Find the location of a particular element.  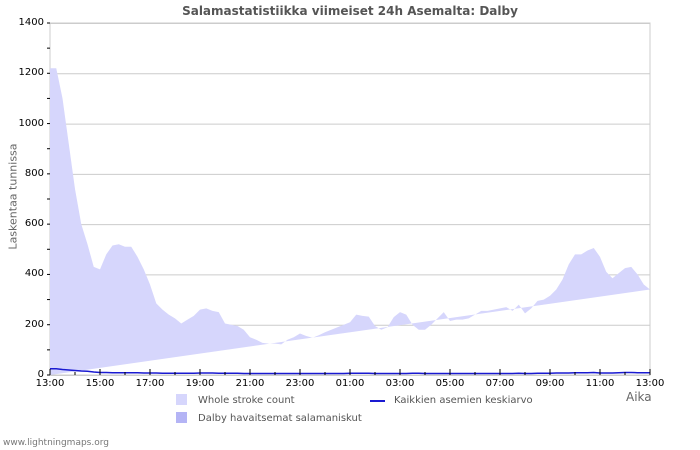

x-axis-label: Aika is located at coordinates (639, 397).